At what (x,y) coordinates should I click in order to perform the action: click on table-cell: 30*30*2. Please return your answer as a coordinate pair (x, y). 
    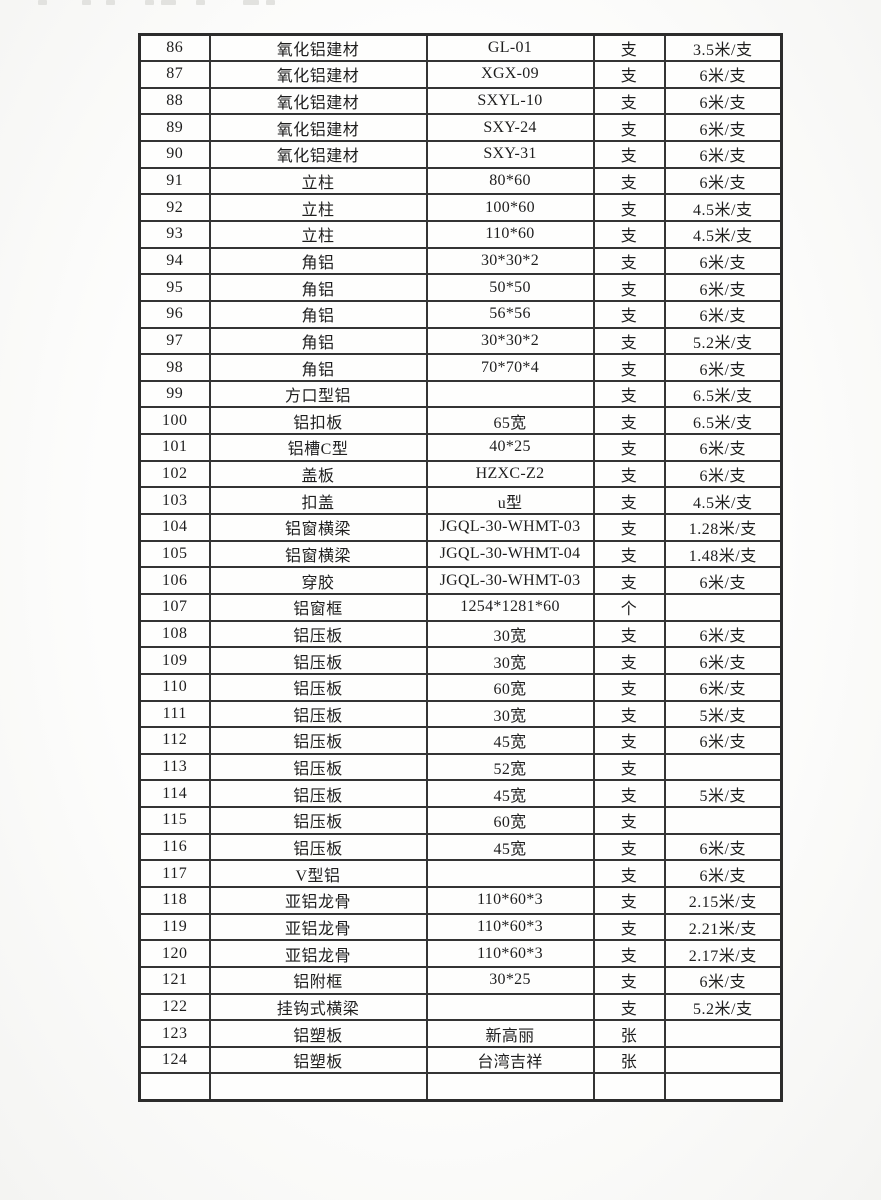
    Looking at the image, I should click on (510, 261).